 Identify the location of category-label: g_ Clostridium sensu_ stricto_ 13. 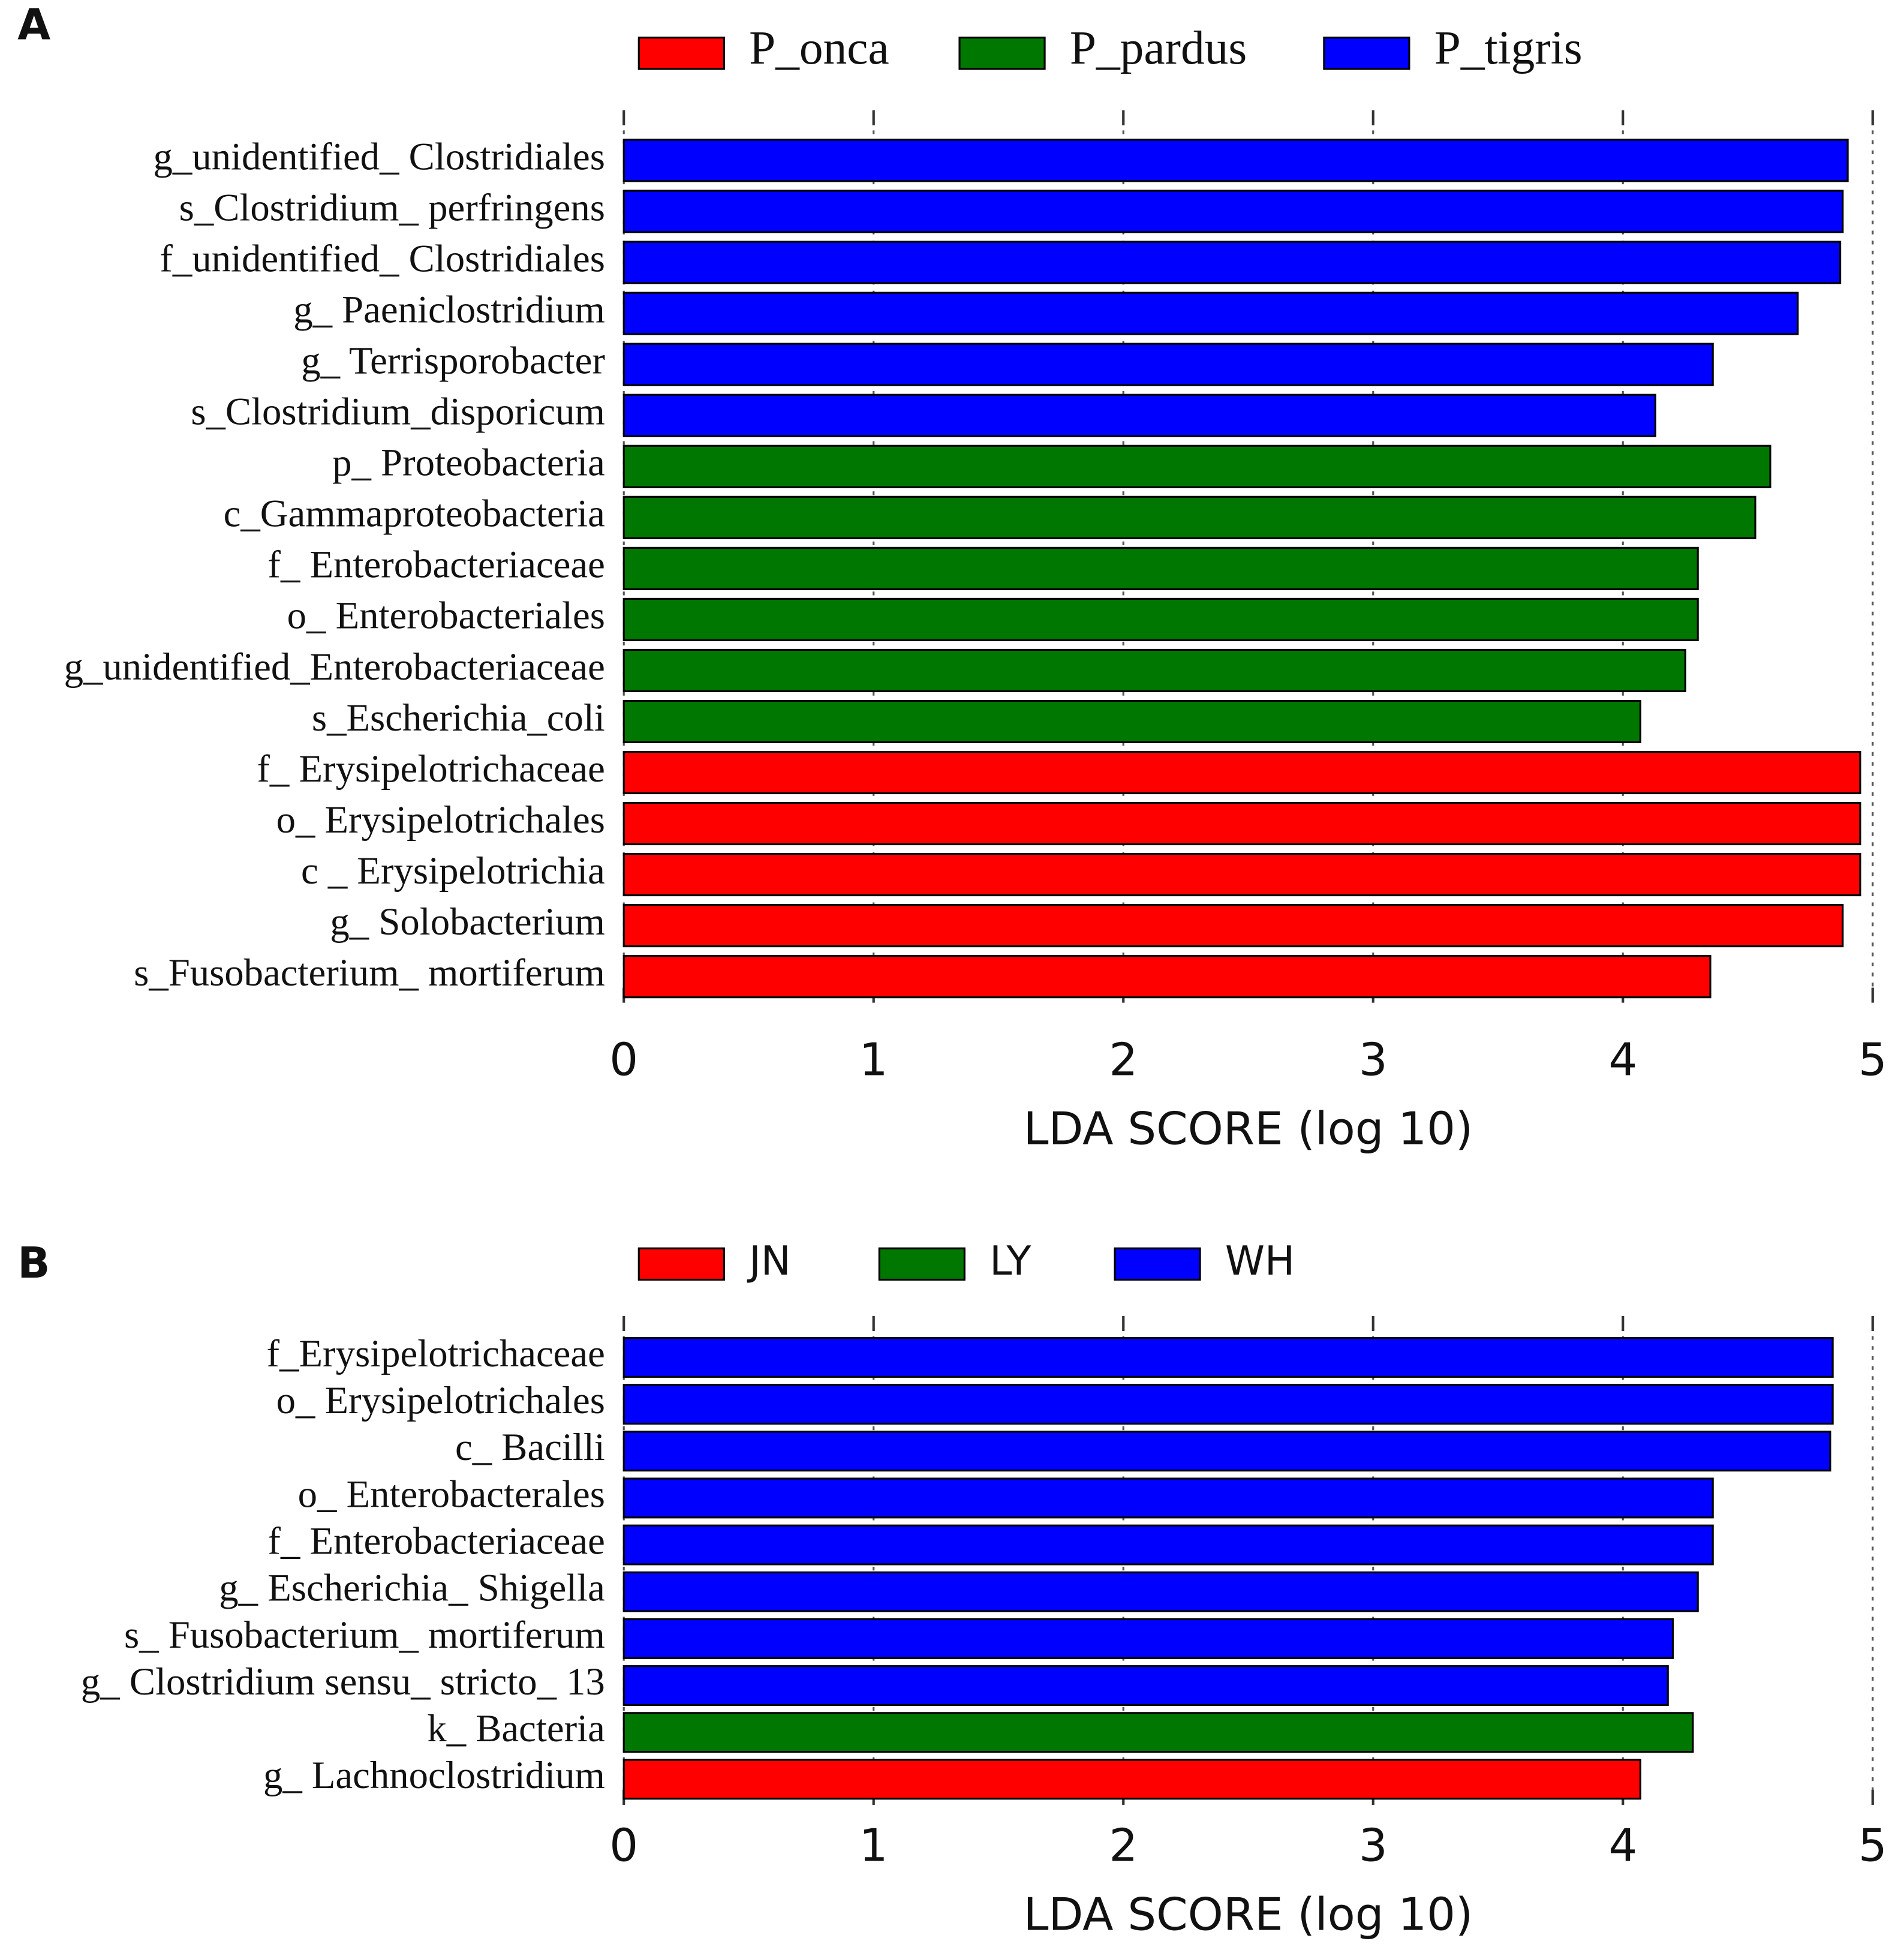
(343, 1682).